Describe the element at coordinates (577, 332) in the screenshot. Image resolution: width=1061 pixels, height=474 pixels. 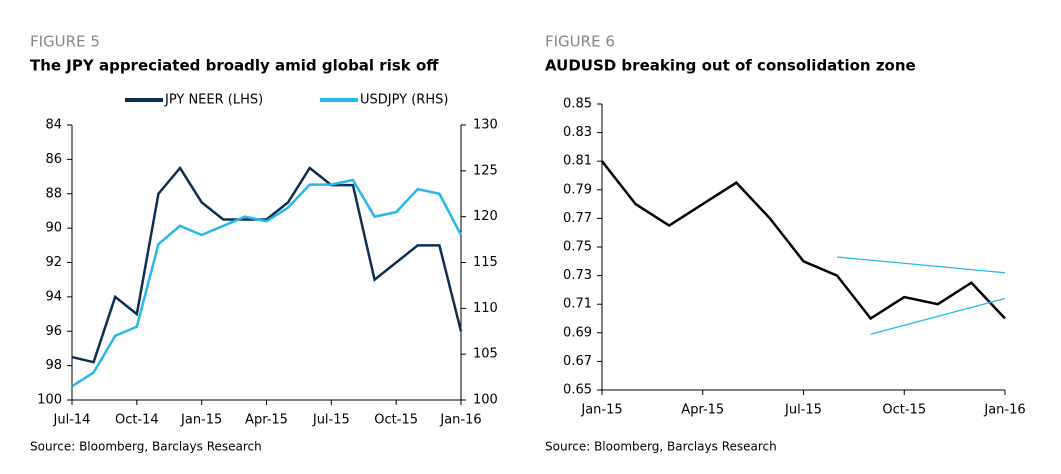
I see `y-tick-label: 0.69` at that location.